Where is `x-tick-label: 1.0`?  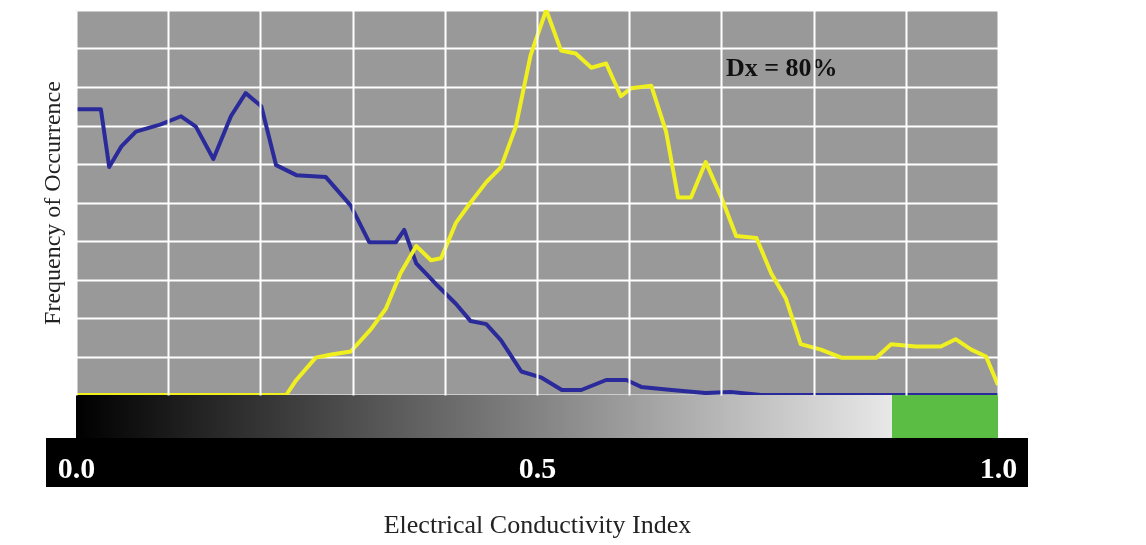 x-tick-label: 1.0 is located at coordinates (998, 467).